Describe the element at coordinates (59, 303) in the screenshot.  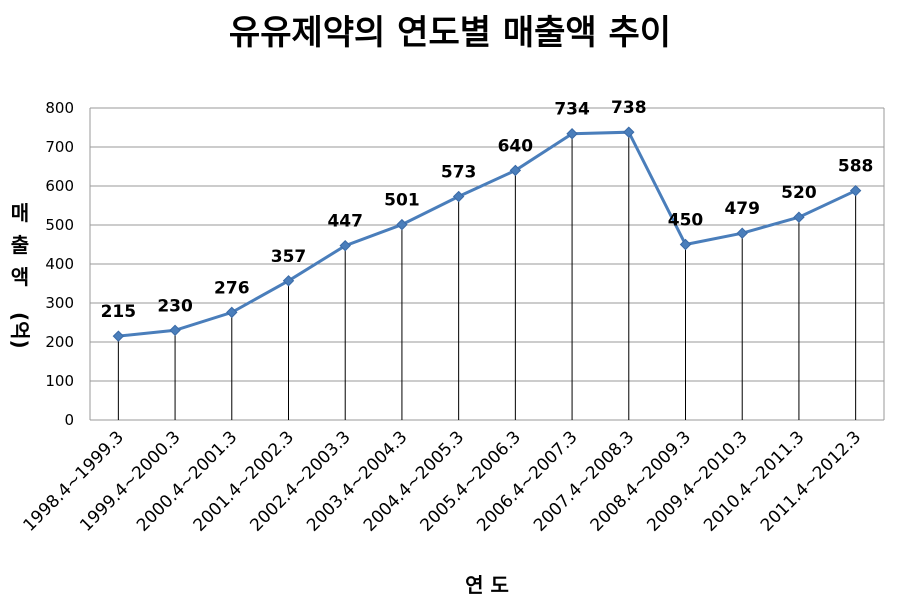
I see `y-tick-label: 300` at that location.